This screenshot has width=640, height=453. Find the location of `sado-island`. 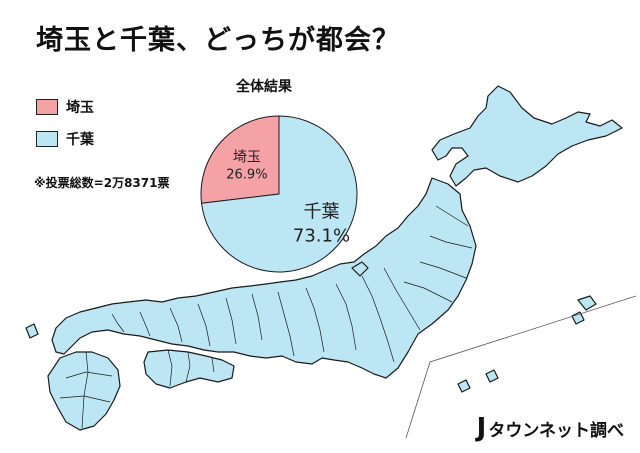

sado-island is located at coordinates (360, 269).